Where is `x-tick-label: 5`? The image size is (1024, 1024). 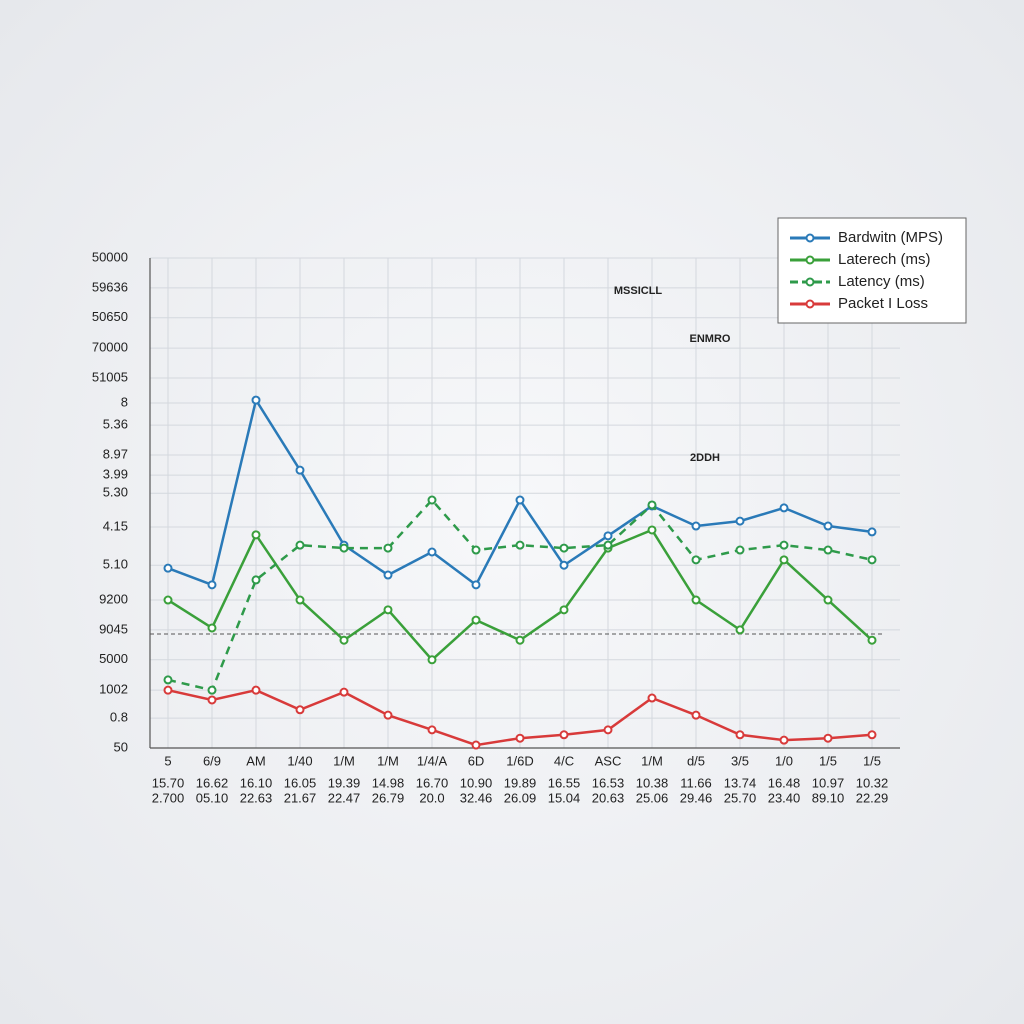
x-tick-label: 5 is located at coordinates (167, 760).